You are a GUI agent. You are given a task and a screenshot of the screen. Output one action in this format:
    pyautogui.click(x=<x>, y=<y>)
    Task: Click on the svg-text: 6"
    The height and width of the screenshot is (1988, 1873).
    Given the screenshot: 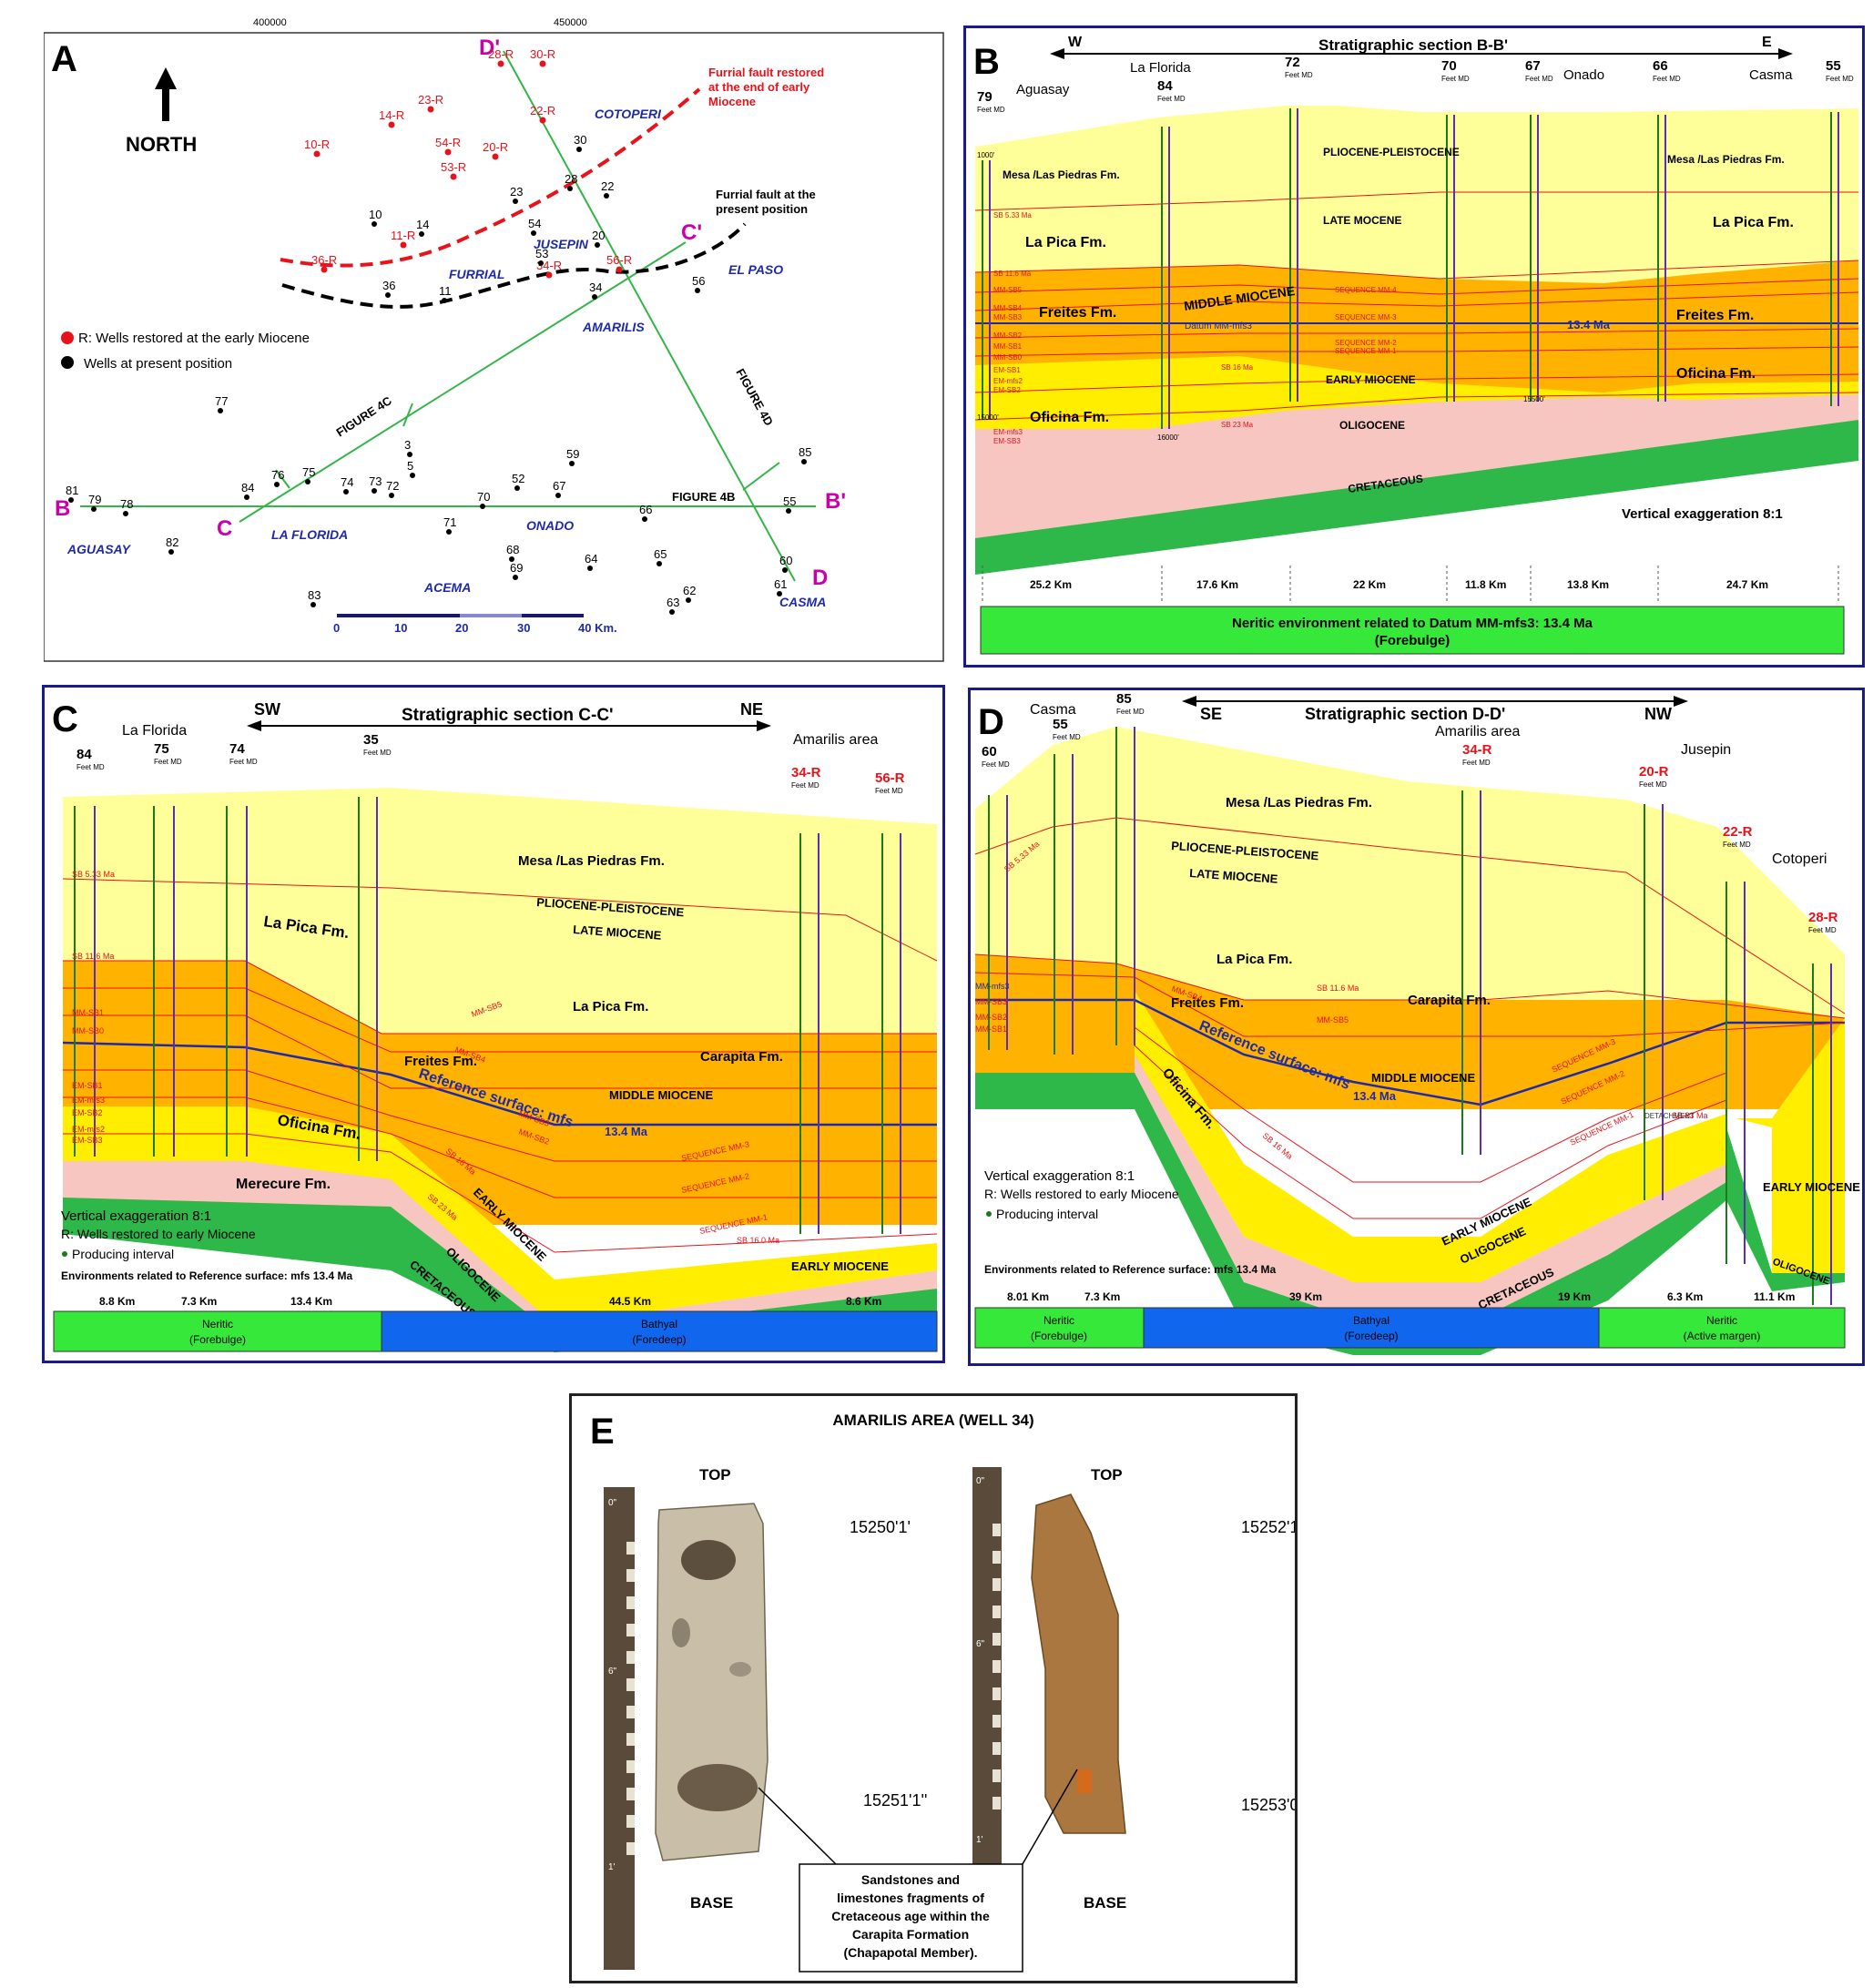 What is the action you would take?
    pyautogui.click(x=612, y=1672)
    